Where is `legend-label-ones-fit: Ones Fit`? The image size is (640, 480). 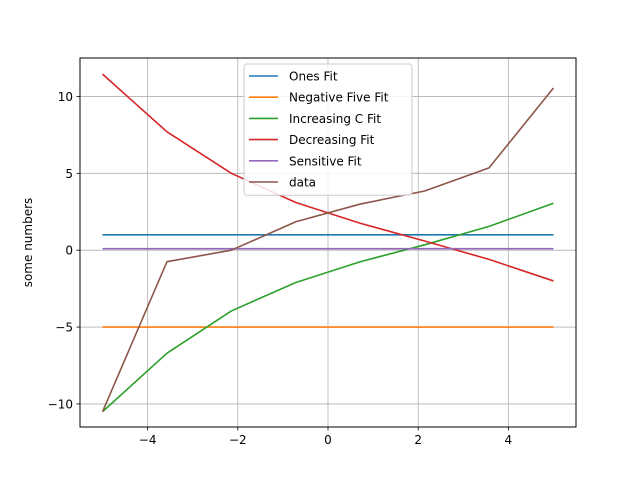 legend-label-ones-fit: Ones Fit is located at coordinates (313, 77).